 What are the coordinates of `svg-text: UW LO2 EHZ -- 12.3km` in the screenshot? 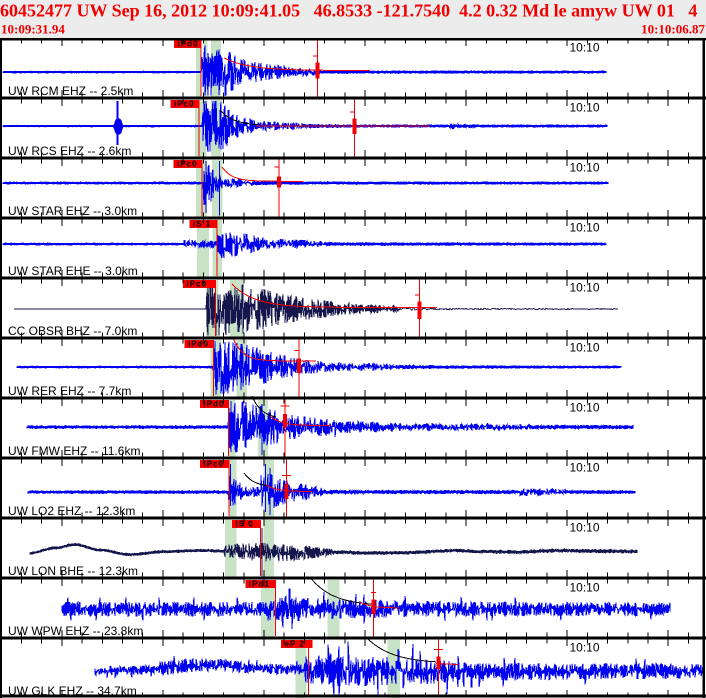 It's located at (71, 511).